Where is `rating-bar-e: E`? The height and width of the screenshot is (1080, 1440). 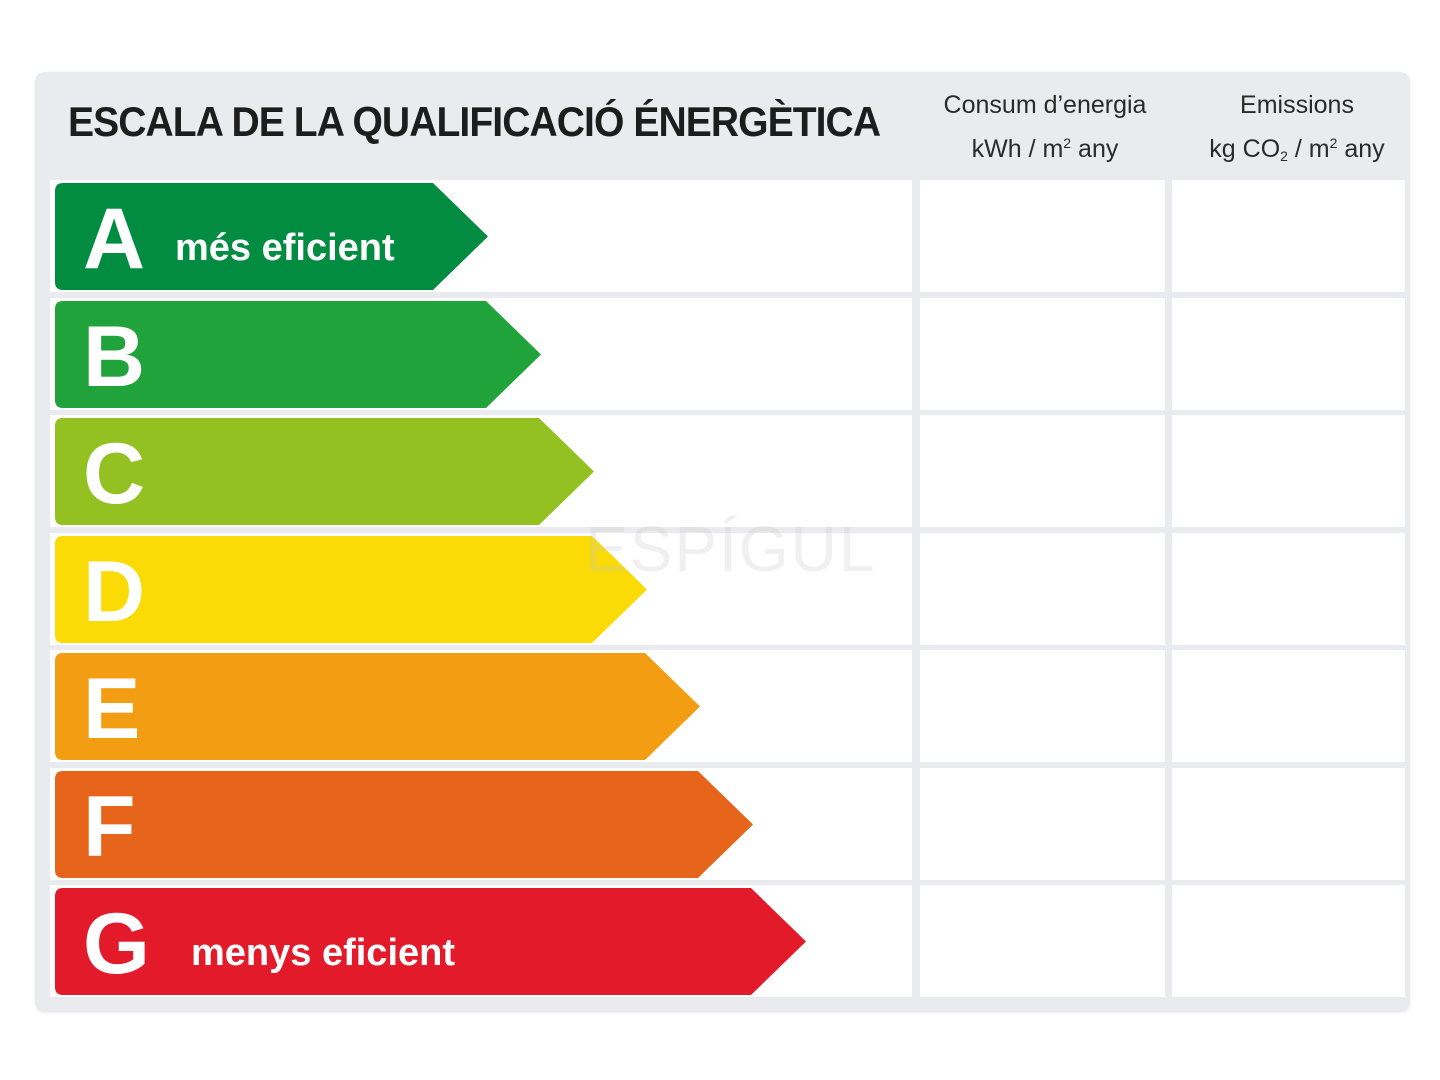
rating-bar-e: E is located at coordinates (377, 706).